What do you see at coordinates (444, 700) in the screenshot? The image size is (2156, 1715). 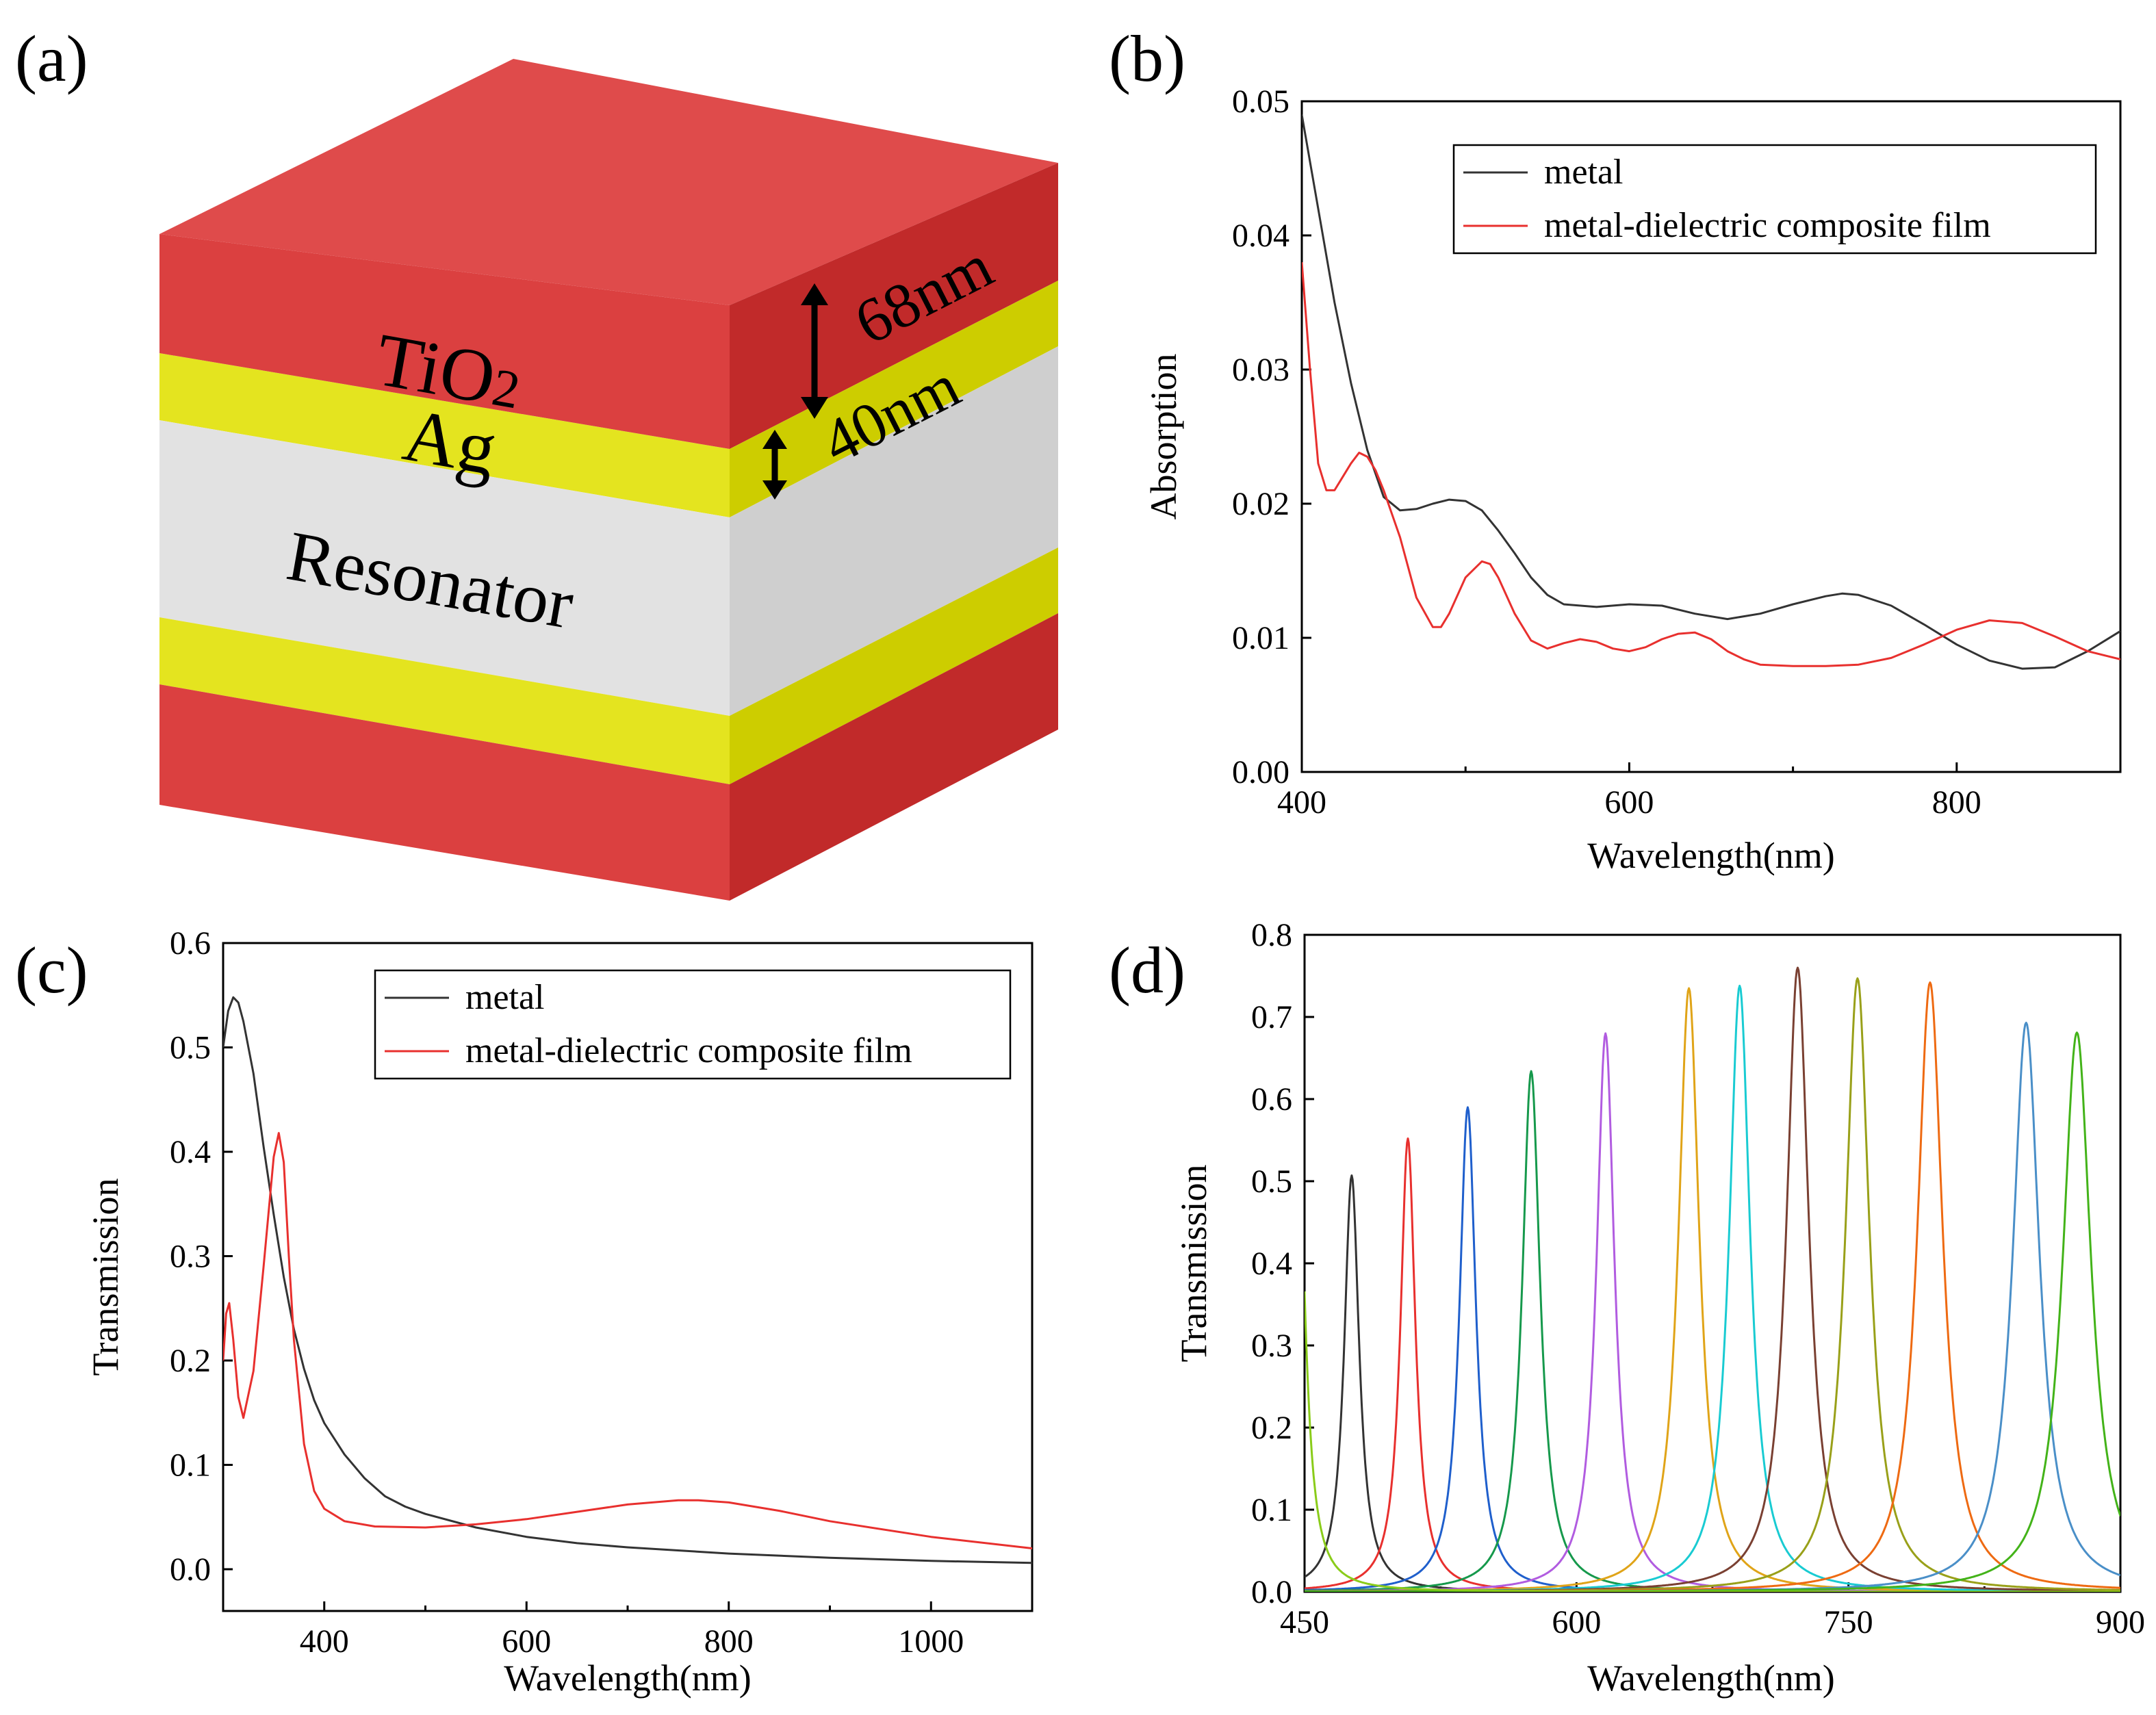 I see `cube-front-ag-bottom` at bounding box center [444, 700].